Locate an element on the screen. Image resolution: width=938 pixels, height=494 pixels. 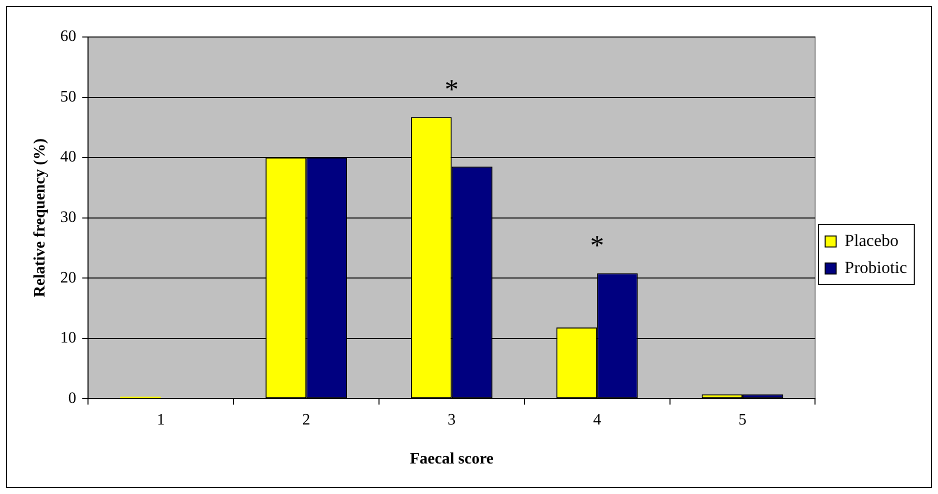
x-tick-label: 2 is located at coordinates (306, 419).